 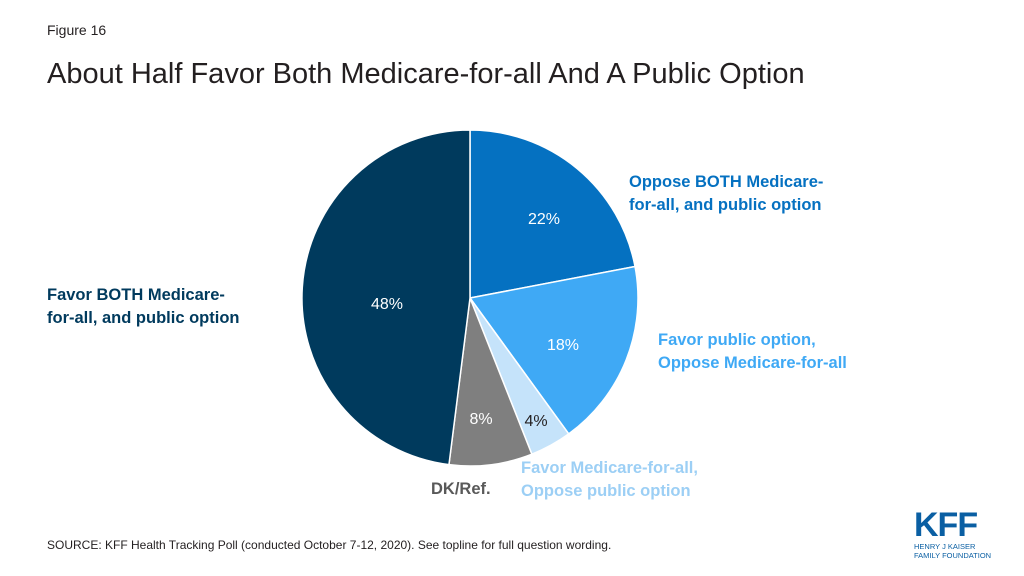 I want to click on legend-favor-both-line2: for-all, and public option, so click(x=143, y=318).